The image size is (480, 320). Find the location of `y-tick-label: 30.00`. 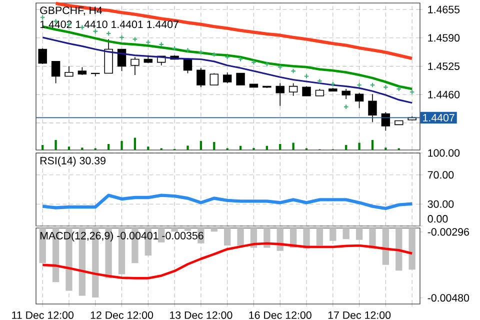

y-tick-label: 30.00 is located at coordinates (441, 204).